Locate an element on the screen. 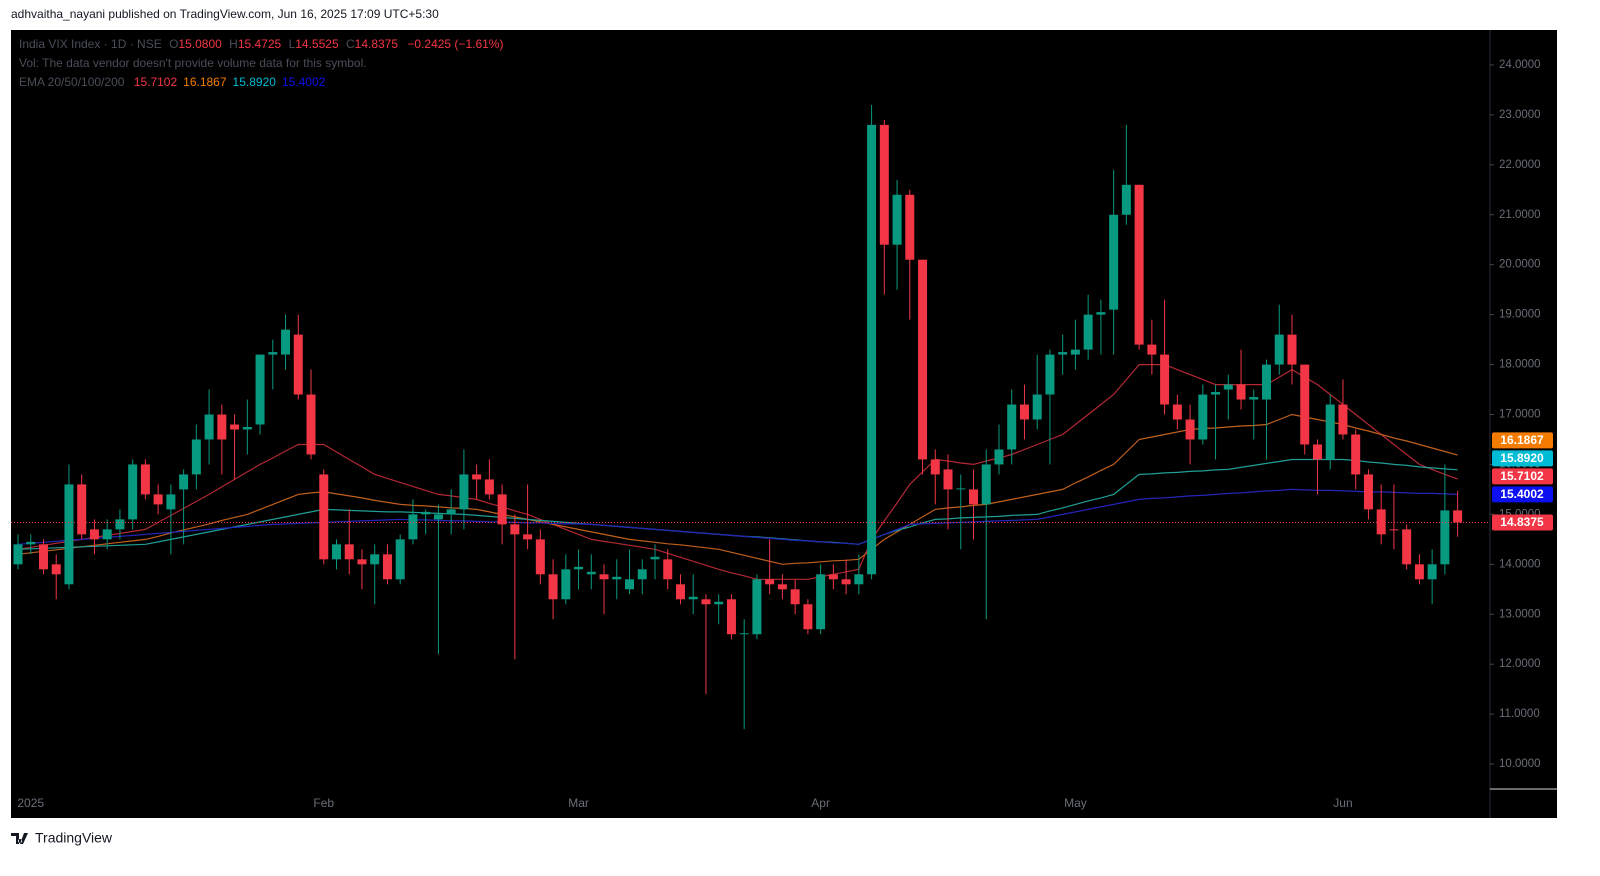 Image resolution: width=1600 pixels, height=876 pixels. y-tick-label: 13.0000 is located at coordinates (1520, 614).